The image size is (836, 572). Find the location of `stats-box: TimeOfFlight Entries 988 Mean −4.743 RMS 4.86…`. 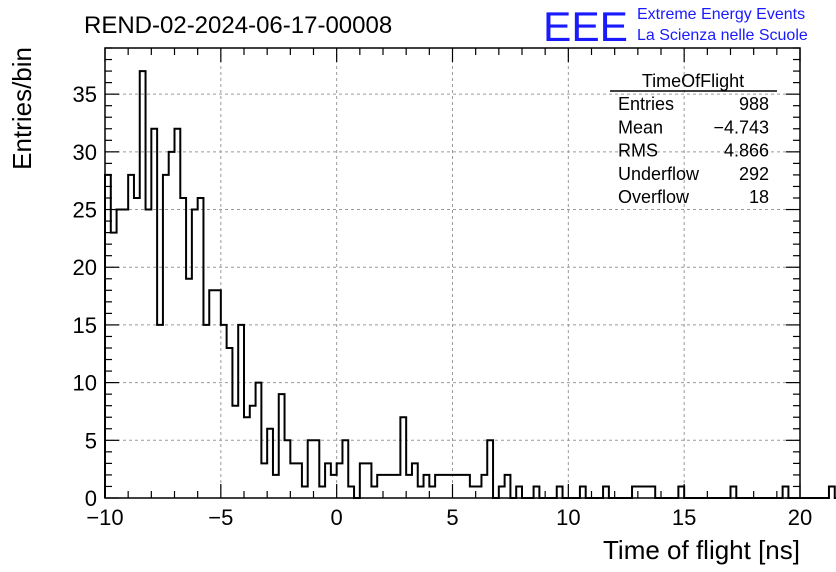

stats-box: TimeOfFlight Entries 988 Mean −4.743 RMS 4.86… is located at coordinates (693, 139).